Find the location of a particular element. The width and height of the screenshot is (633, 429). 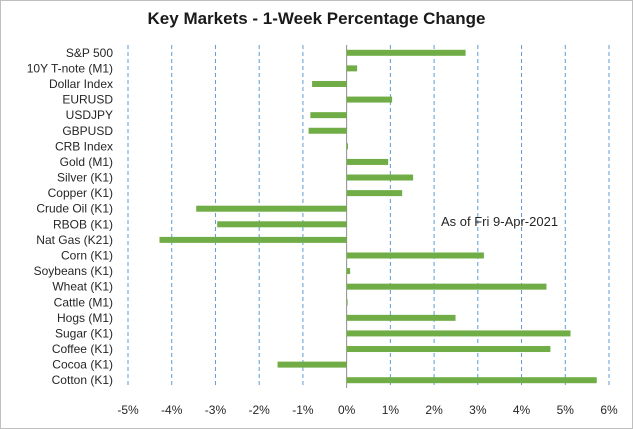

x-tick-label: -1% is located at coordinates (303, 410).